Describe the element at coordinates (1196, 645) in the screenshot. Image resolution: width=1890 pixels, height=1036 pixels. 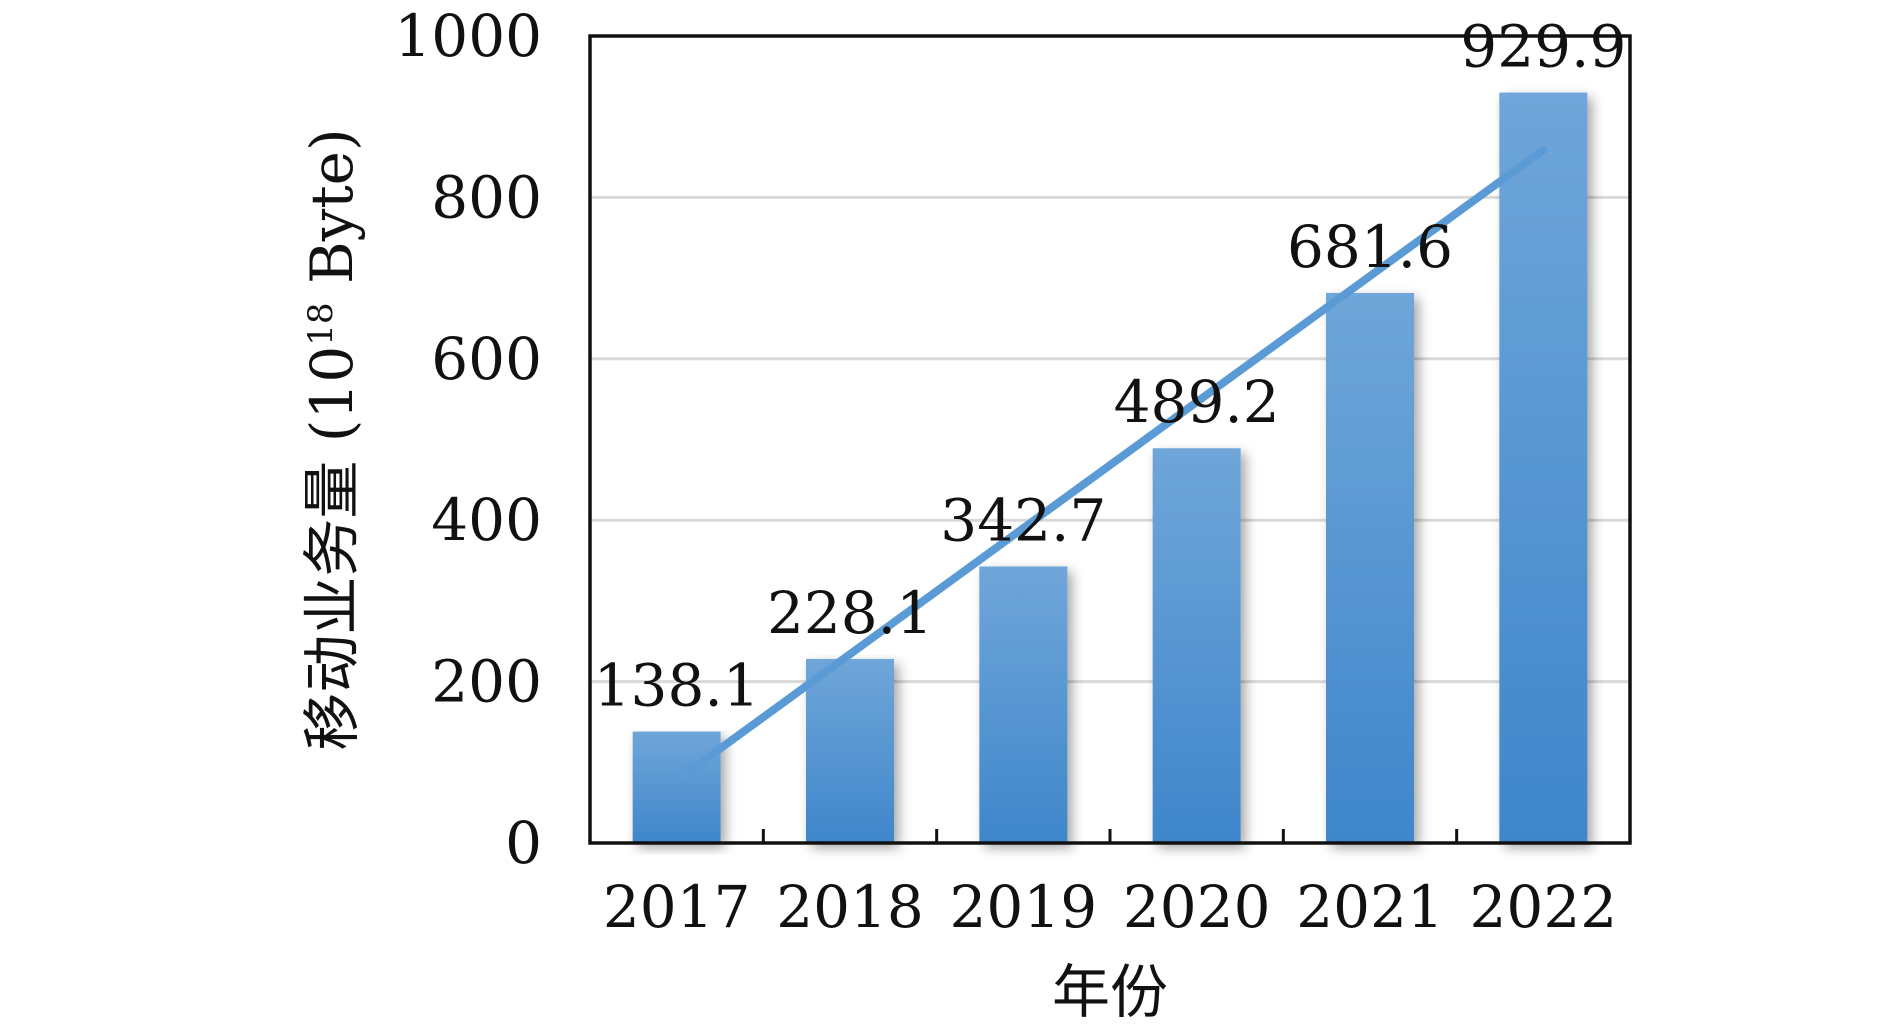
I see `bar-2020` at that location.